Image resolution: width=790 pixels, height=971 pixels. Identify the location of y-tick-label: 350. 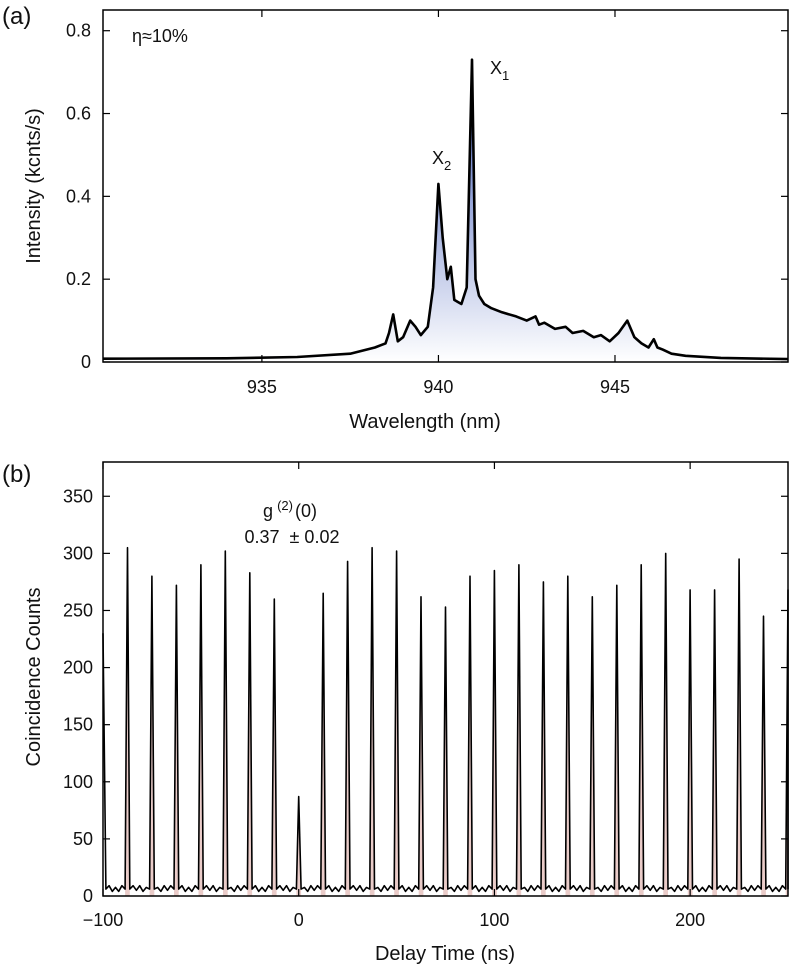
(78, 496).